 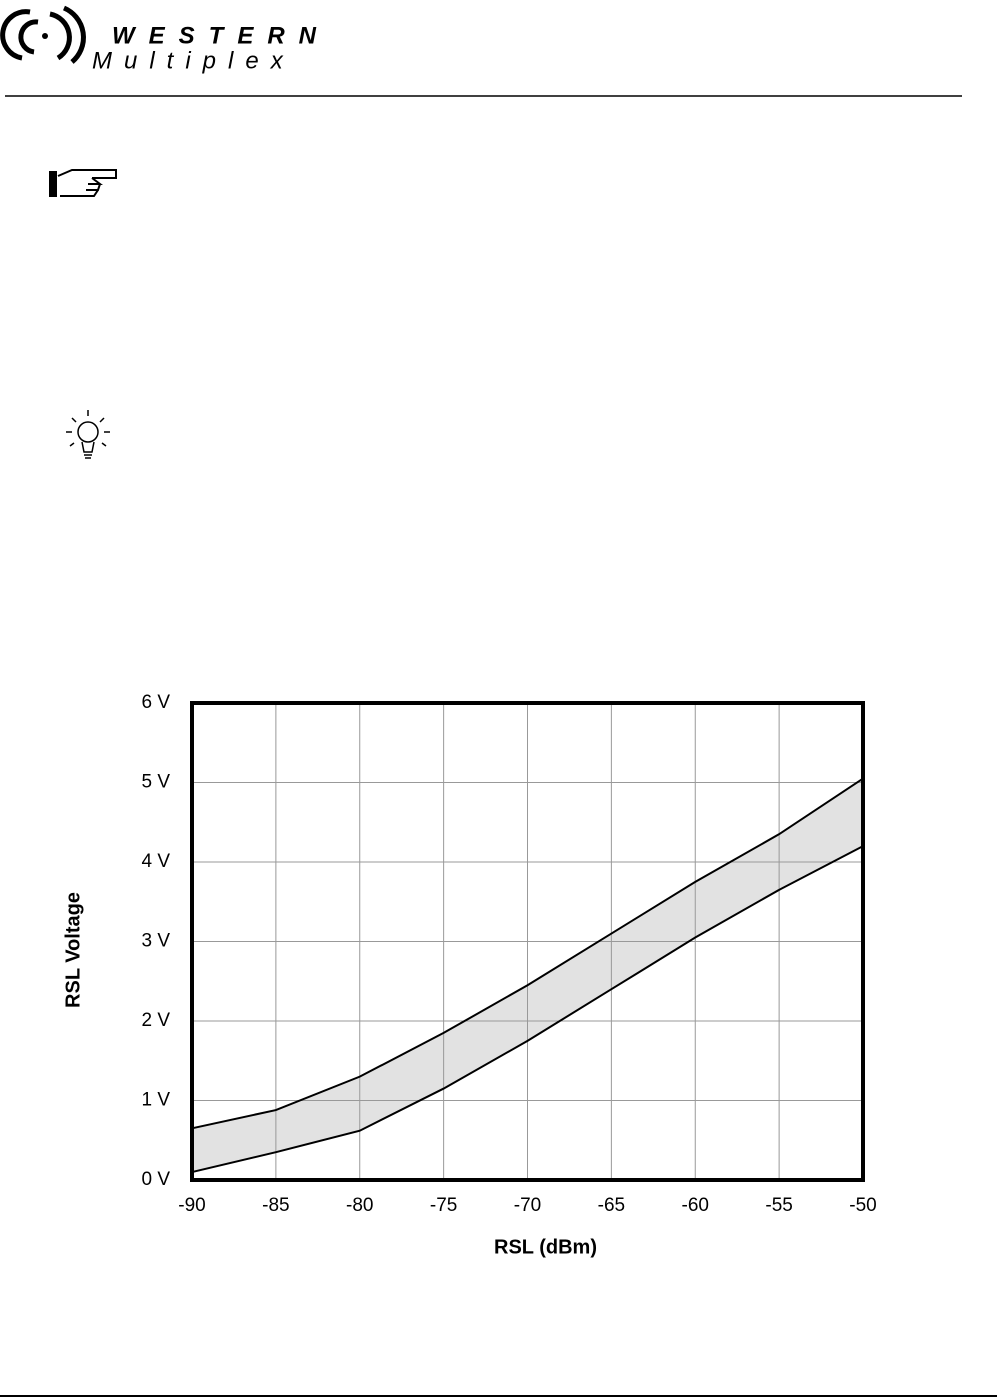 I want to click on x-tick-label: -60, so click(x=695, y=1205).